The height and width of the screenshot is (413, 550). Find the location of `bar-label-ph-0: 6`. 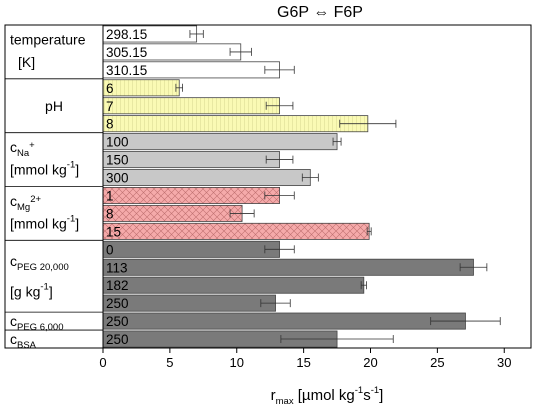

bar-label-ph-0: 6 is located at coordinates (110, 88).